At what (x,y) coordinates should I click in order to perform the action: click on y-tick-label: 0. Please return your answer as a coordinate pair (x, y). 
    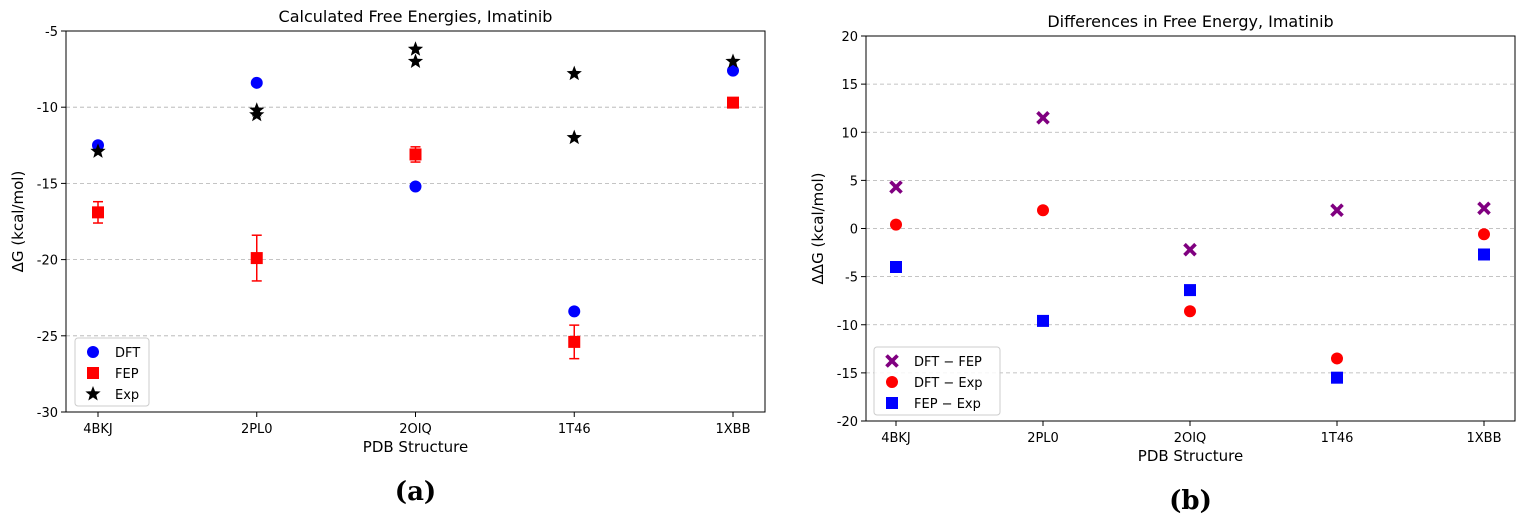
    Looking at the image, I should click on (854, 230).